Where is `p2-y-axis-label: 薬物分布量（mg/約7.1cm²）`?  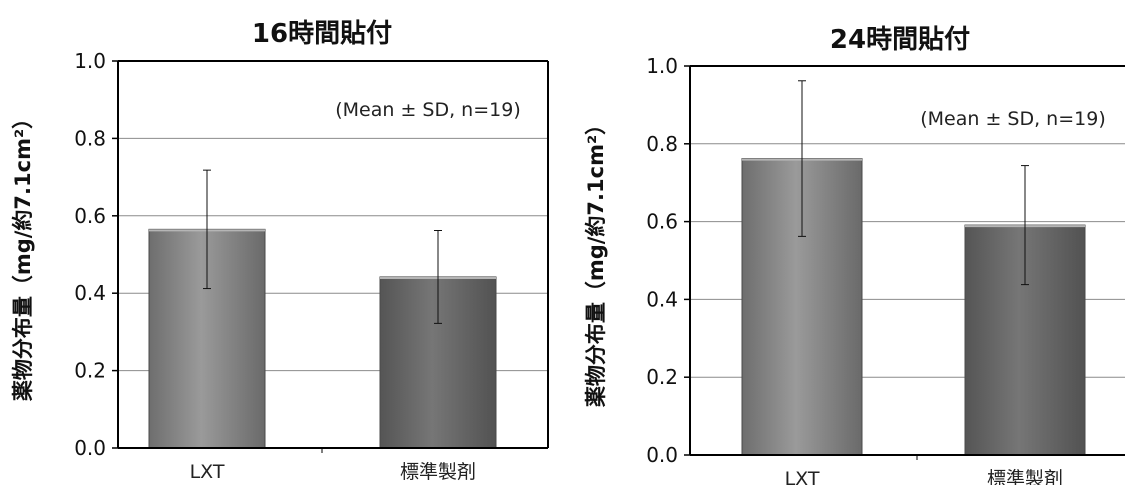
p2-y-axis-label: 薬物分布量（mg/約7.1cm²） is located at coordinates (596, 260).